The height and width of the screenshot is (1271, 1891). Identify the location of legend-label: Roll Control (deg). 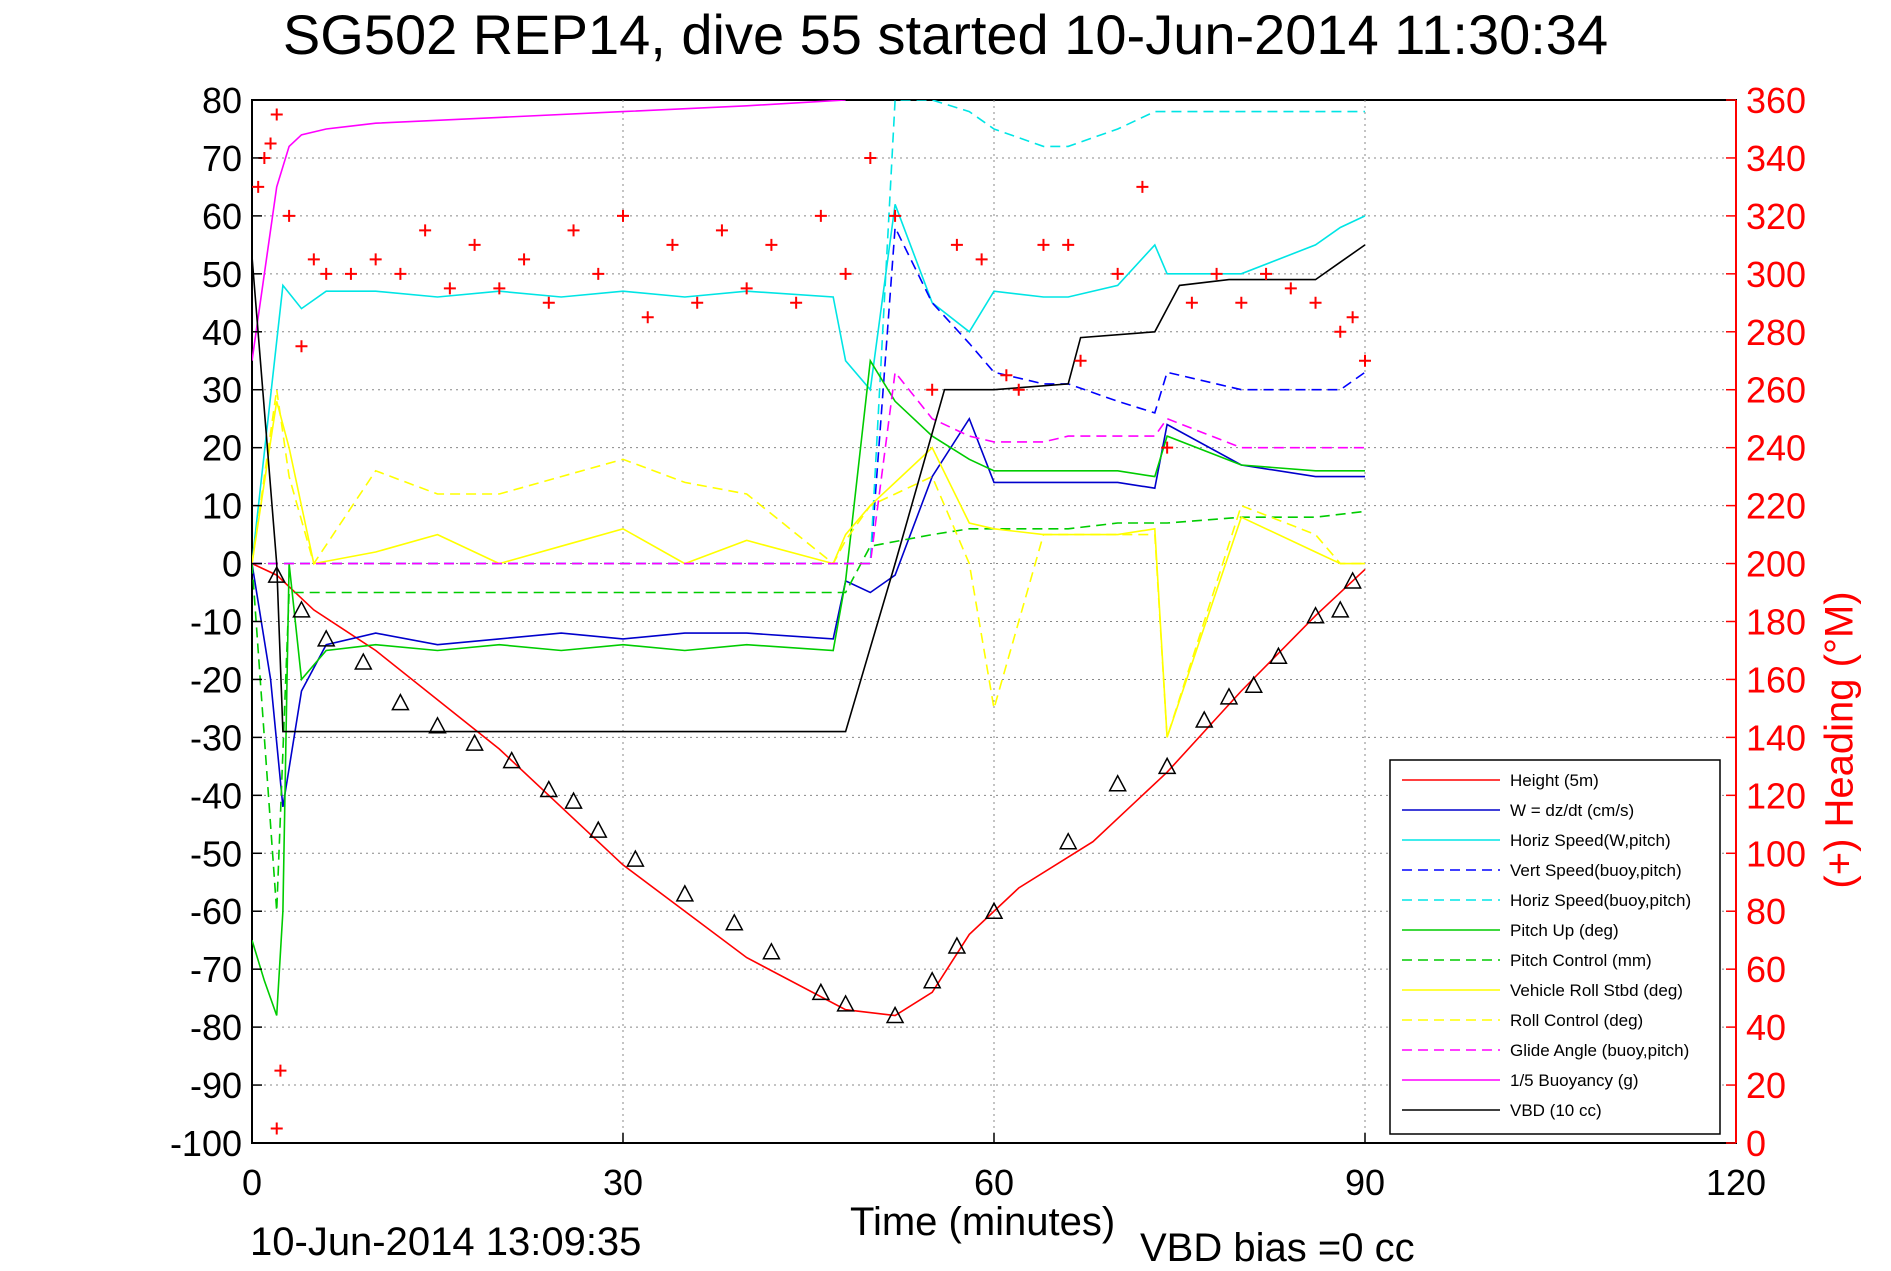
(1576, 1020).